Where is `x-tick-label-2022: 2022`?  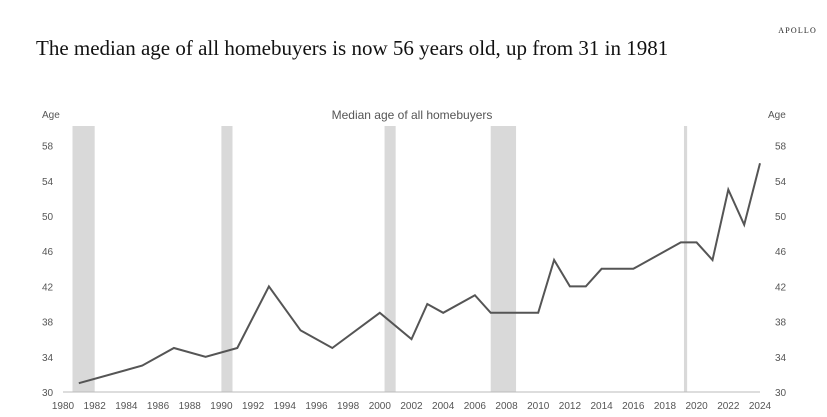 x-tick-label-2022: 2022 is located at coordinates (728, 406).